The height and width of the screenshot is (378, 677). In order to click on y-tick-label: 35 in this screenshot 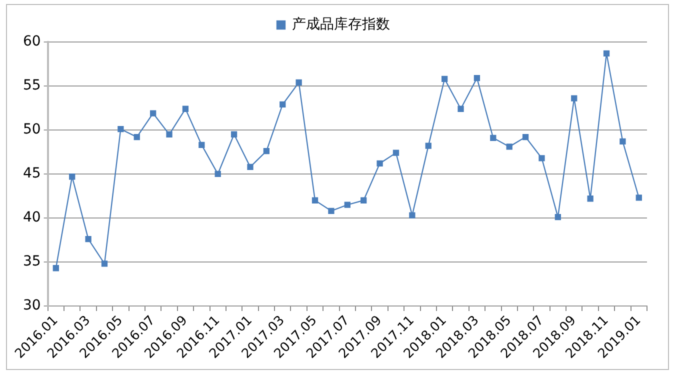, I will do `click(31, 262)`.